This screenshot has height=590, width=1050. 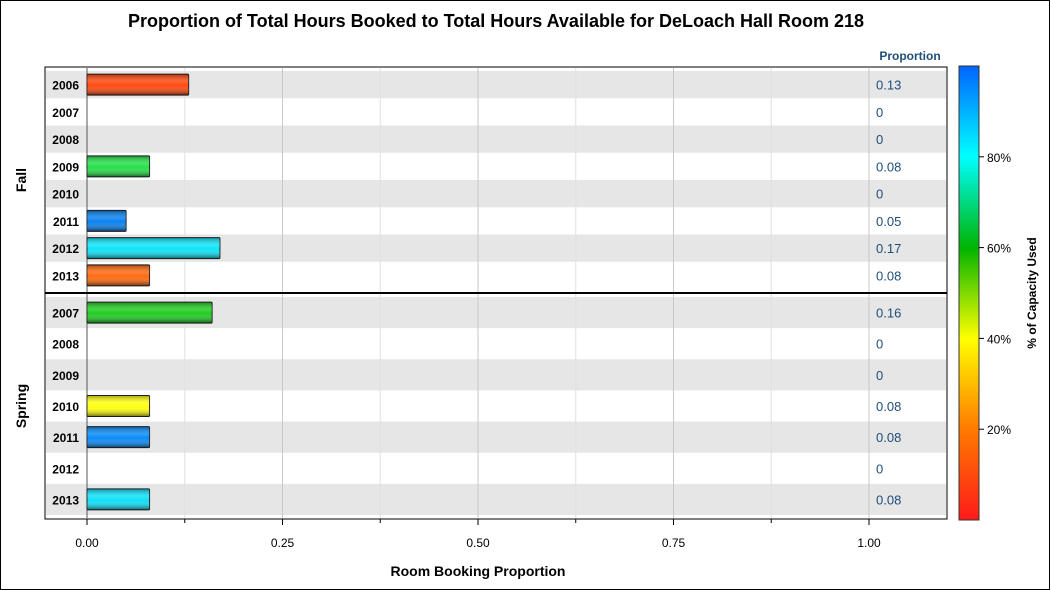 I want to click on colorbar-tick-label: 60%, so click(x=999, y=249).